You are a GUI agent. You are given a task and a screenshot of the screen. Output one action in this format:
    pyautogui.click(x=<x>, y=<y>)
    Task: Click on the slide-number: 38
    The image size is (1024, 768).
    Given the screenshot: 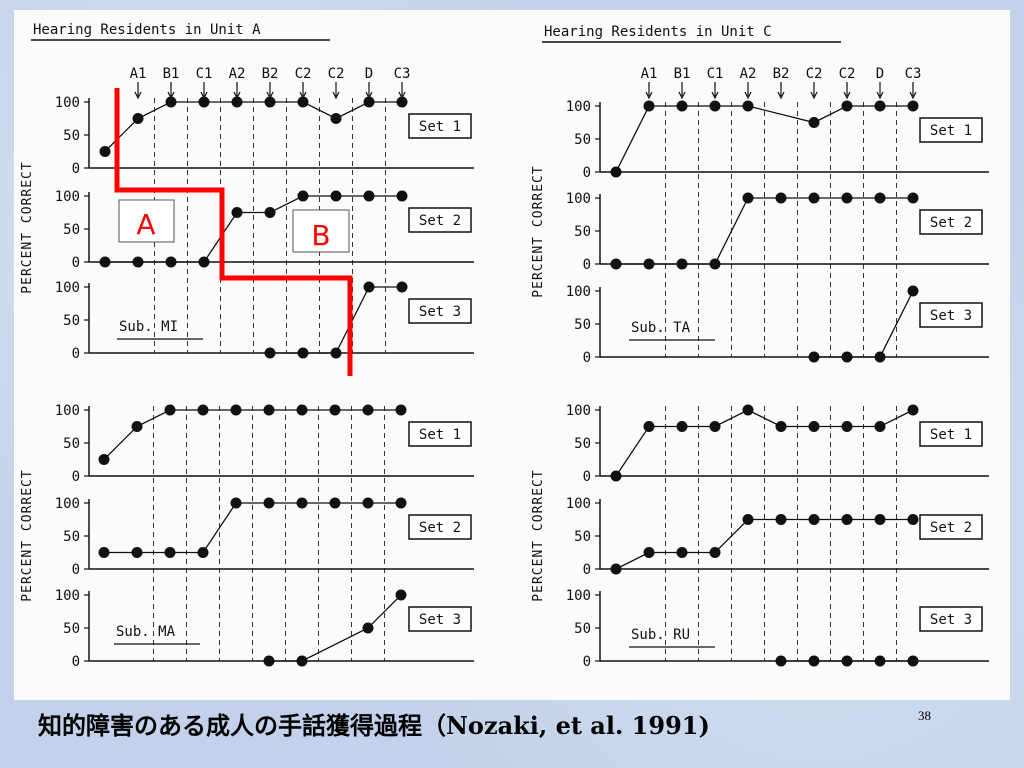 What is the action you would take?
    pyautogui.click(x=924, y=715)
    